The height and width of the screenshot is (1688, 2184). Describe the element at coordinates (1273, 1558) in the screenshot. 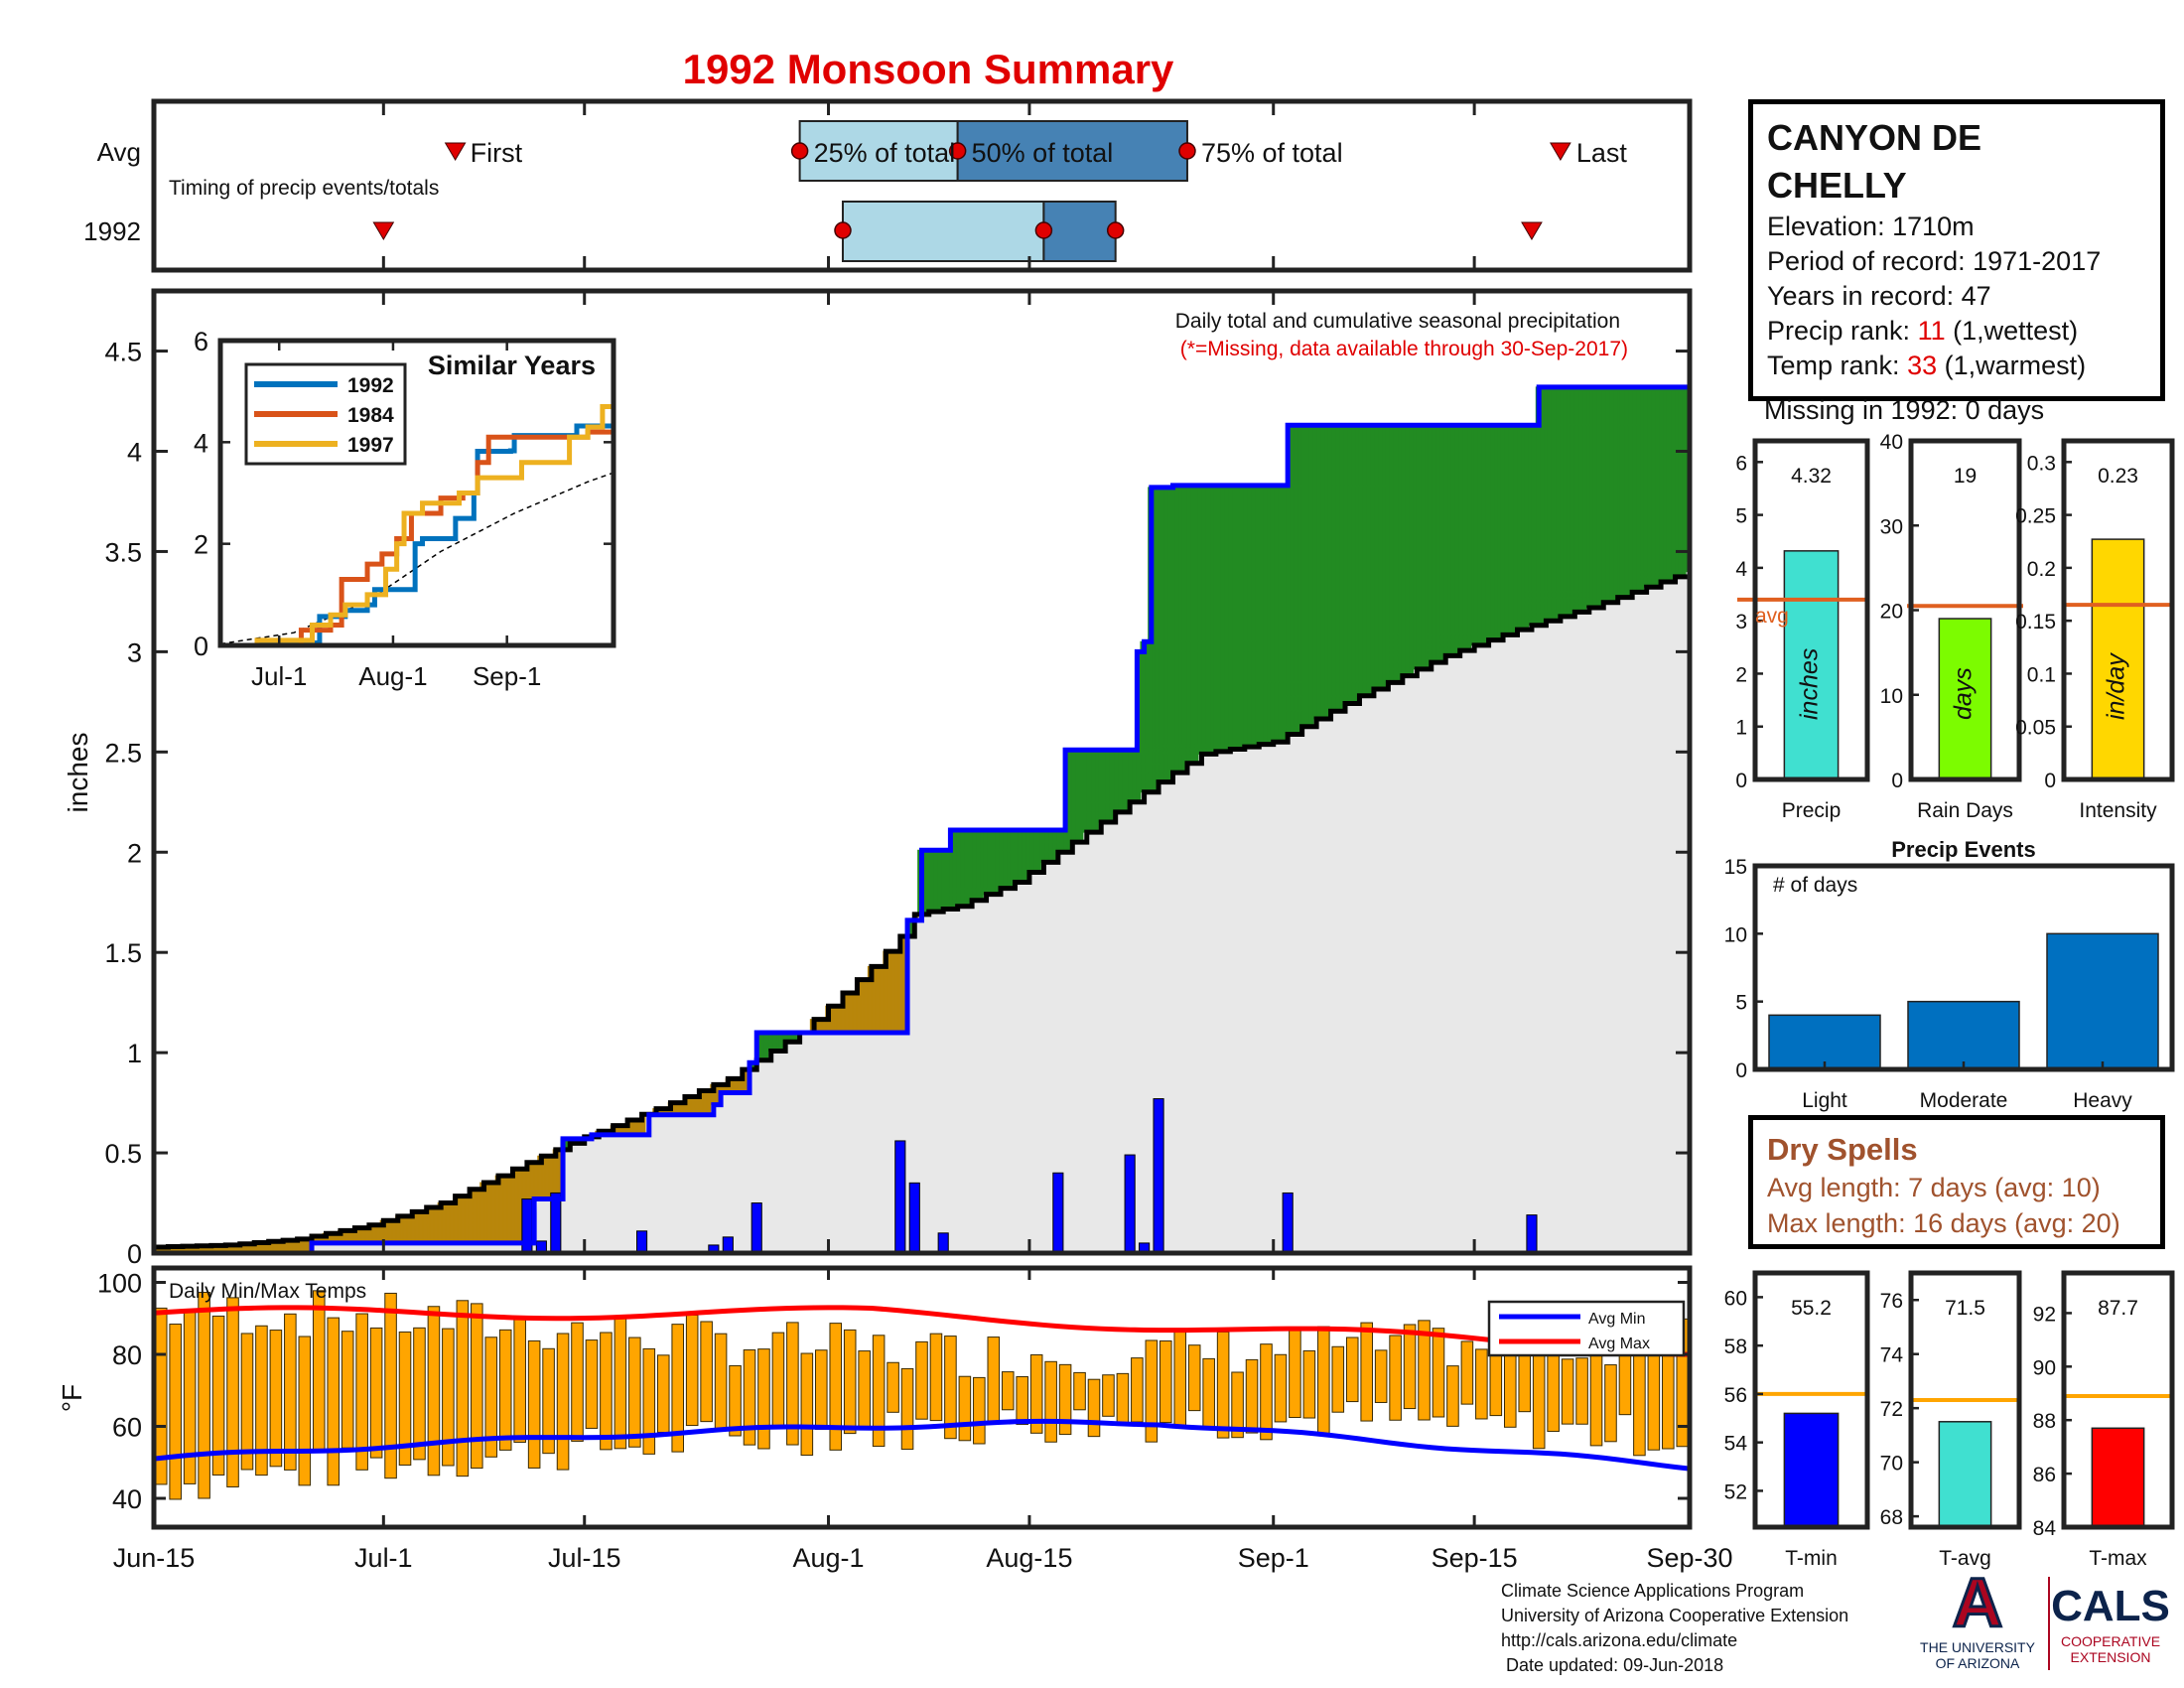

I see `xaxis-date-label: Sep-1` at that location.